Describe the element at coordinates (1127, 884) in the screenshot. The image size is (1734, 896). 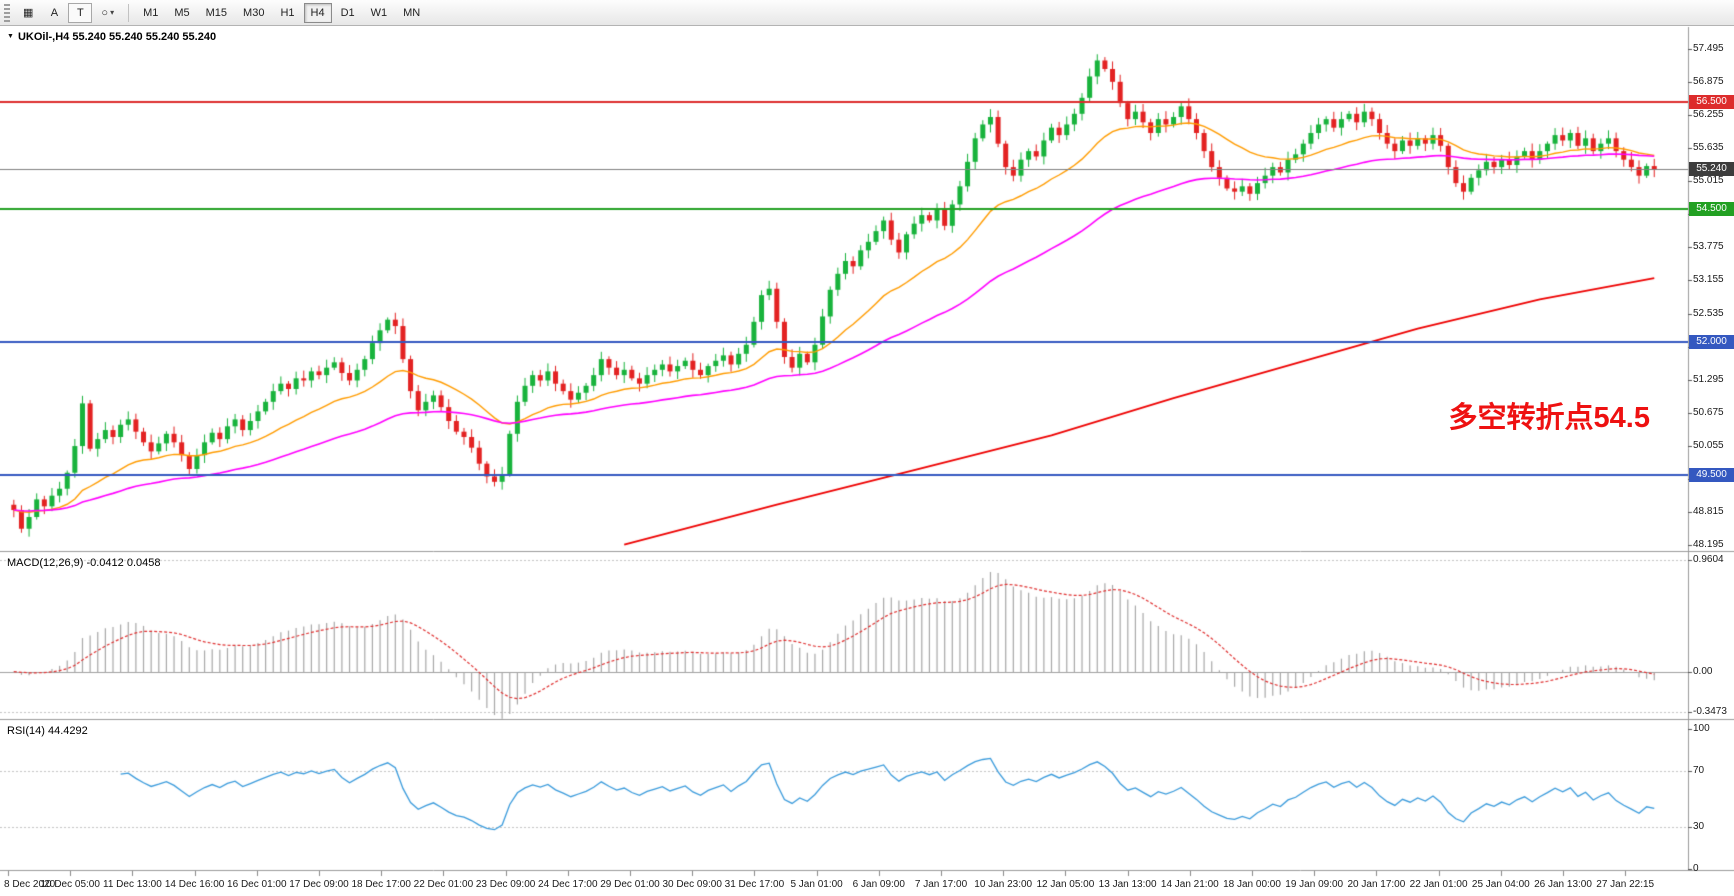
I see `time-axis-label: 13 Jan 13:00` at that location.